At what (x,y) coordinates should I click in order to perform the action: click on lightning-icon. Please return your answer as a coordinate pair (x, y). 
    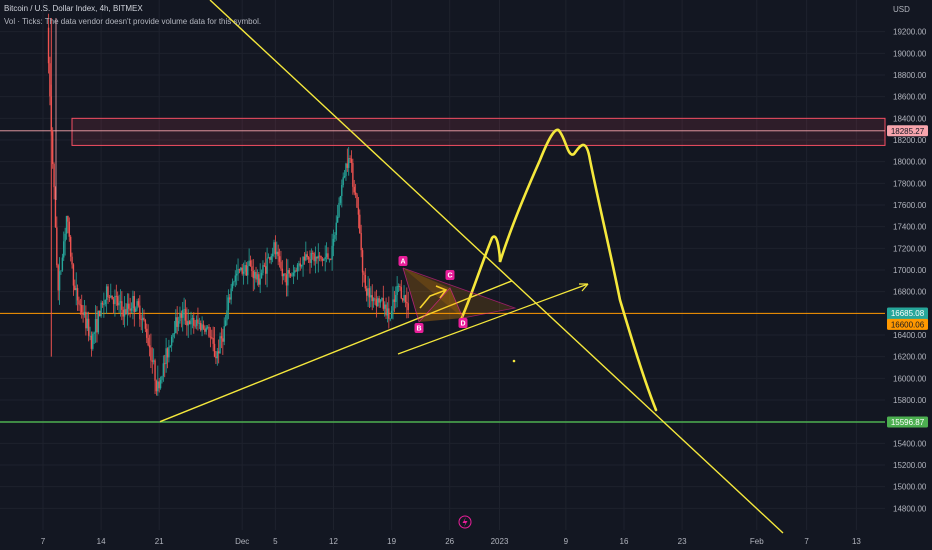
    Looking at the image, I should click on (465, 522).